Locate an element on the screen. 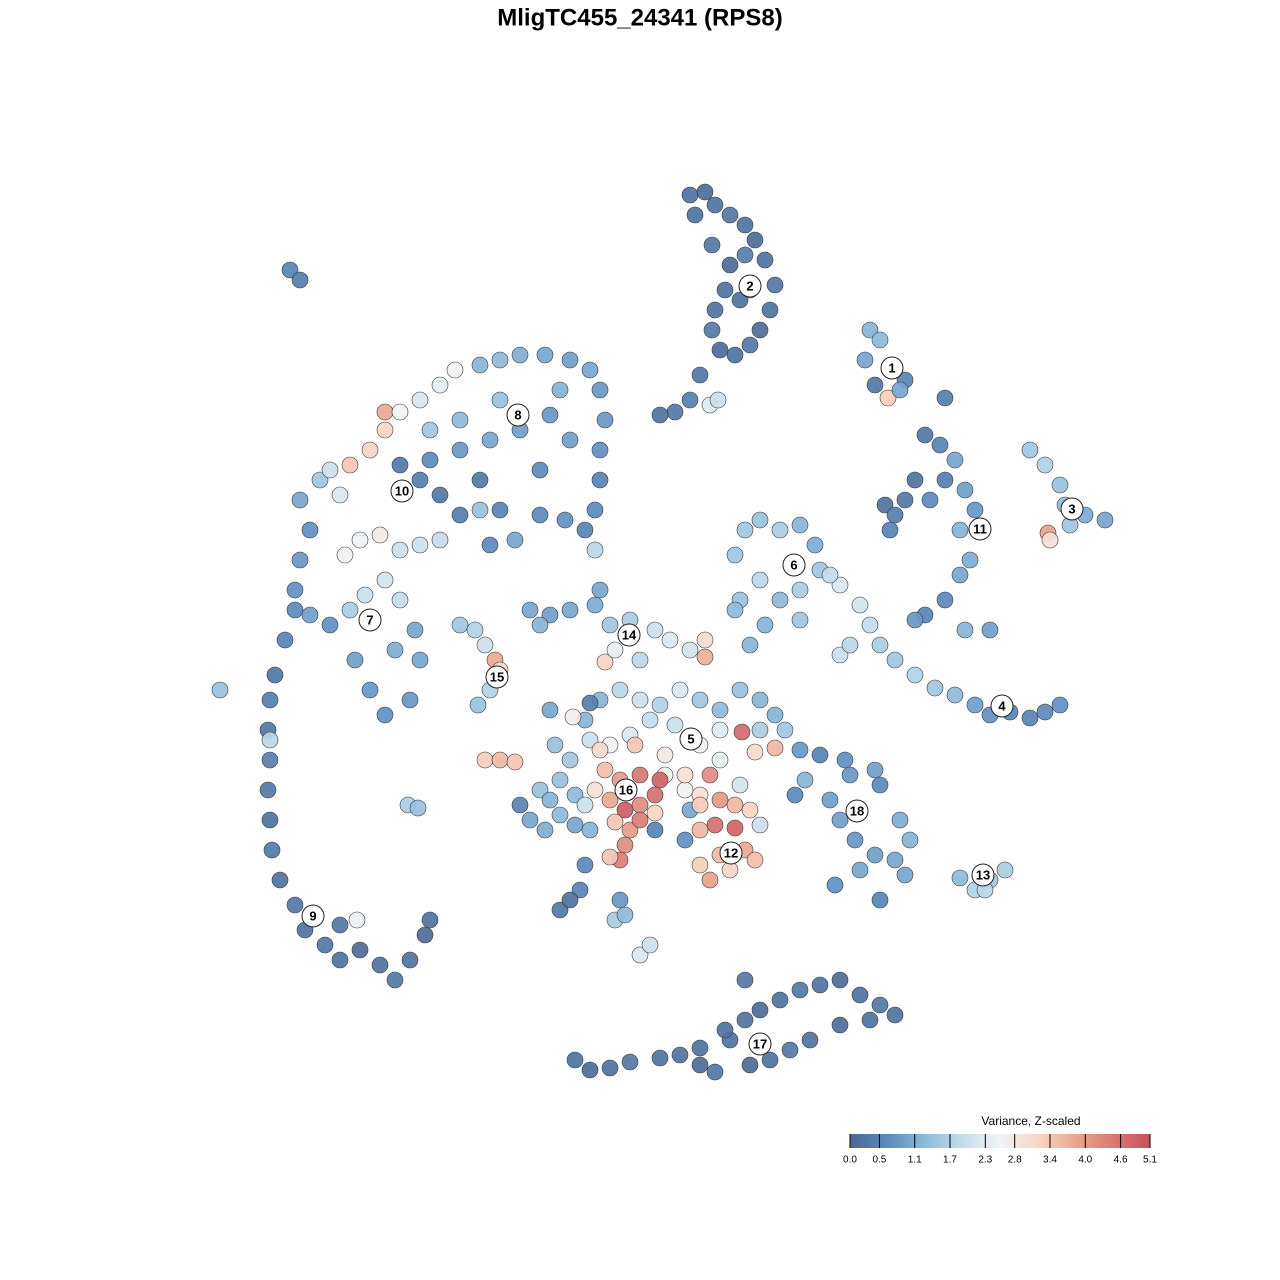 This screenshot has height=1280, width=1280. cluster-label: 6 is located at coordinates (793, 564).